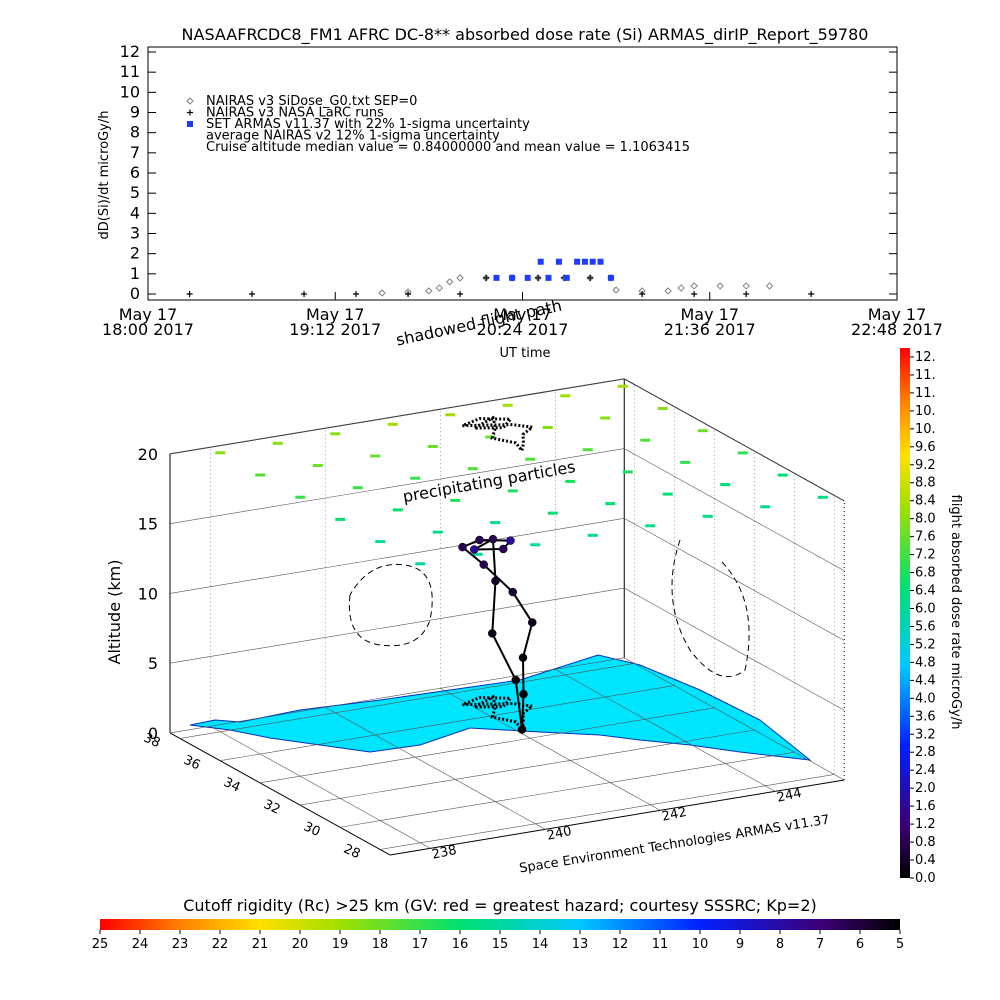 The width and height of the screenshot is (1000, 1000). What do you see at coordinates (925, 591) in the screenshot?
I see `colorbar-tick-label: 6.4` at bounding box center [925, 591].